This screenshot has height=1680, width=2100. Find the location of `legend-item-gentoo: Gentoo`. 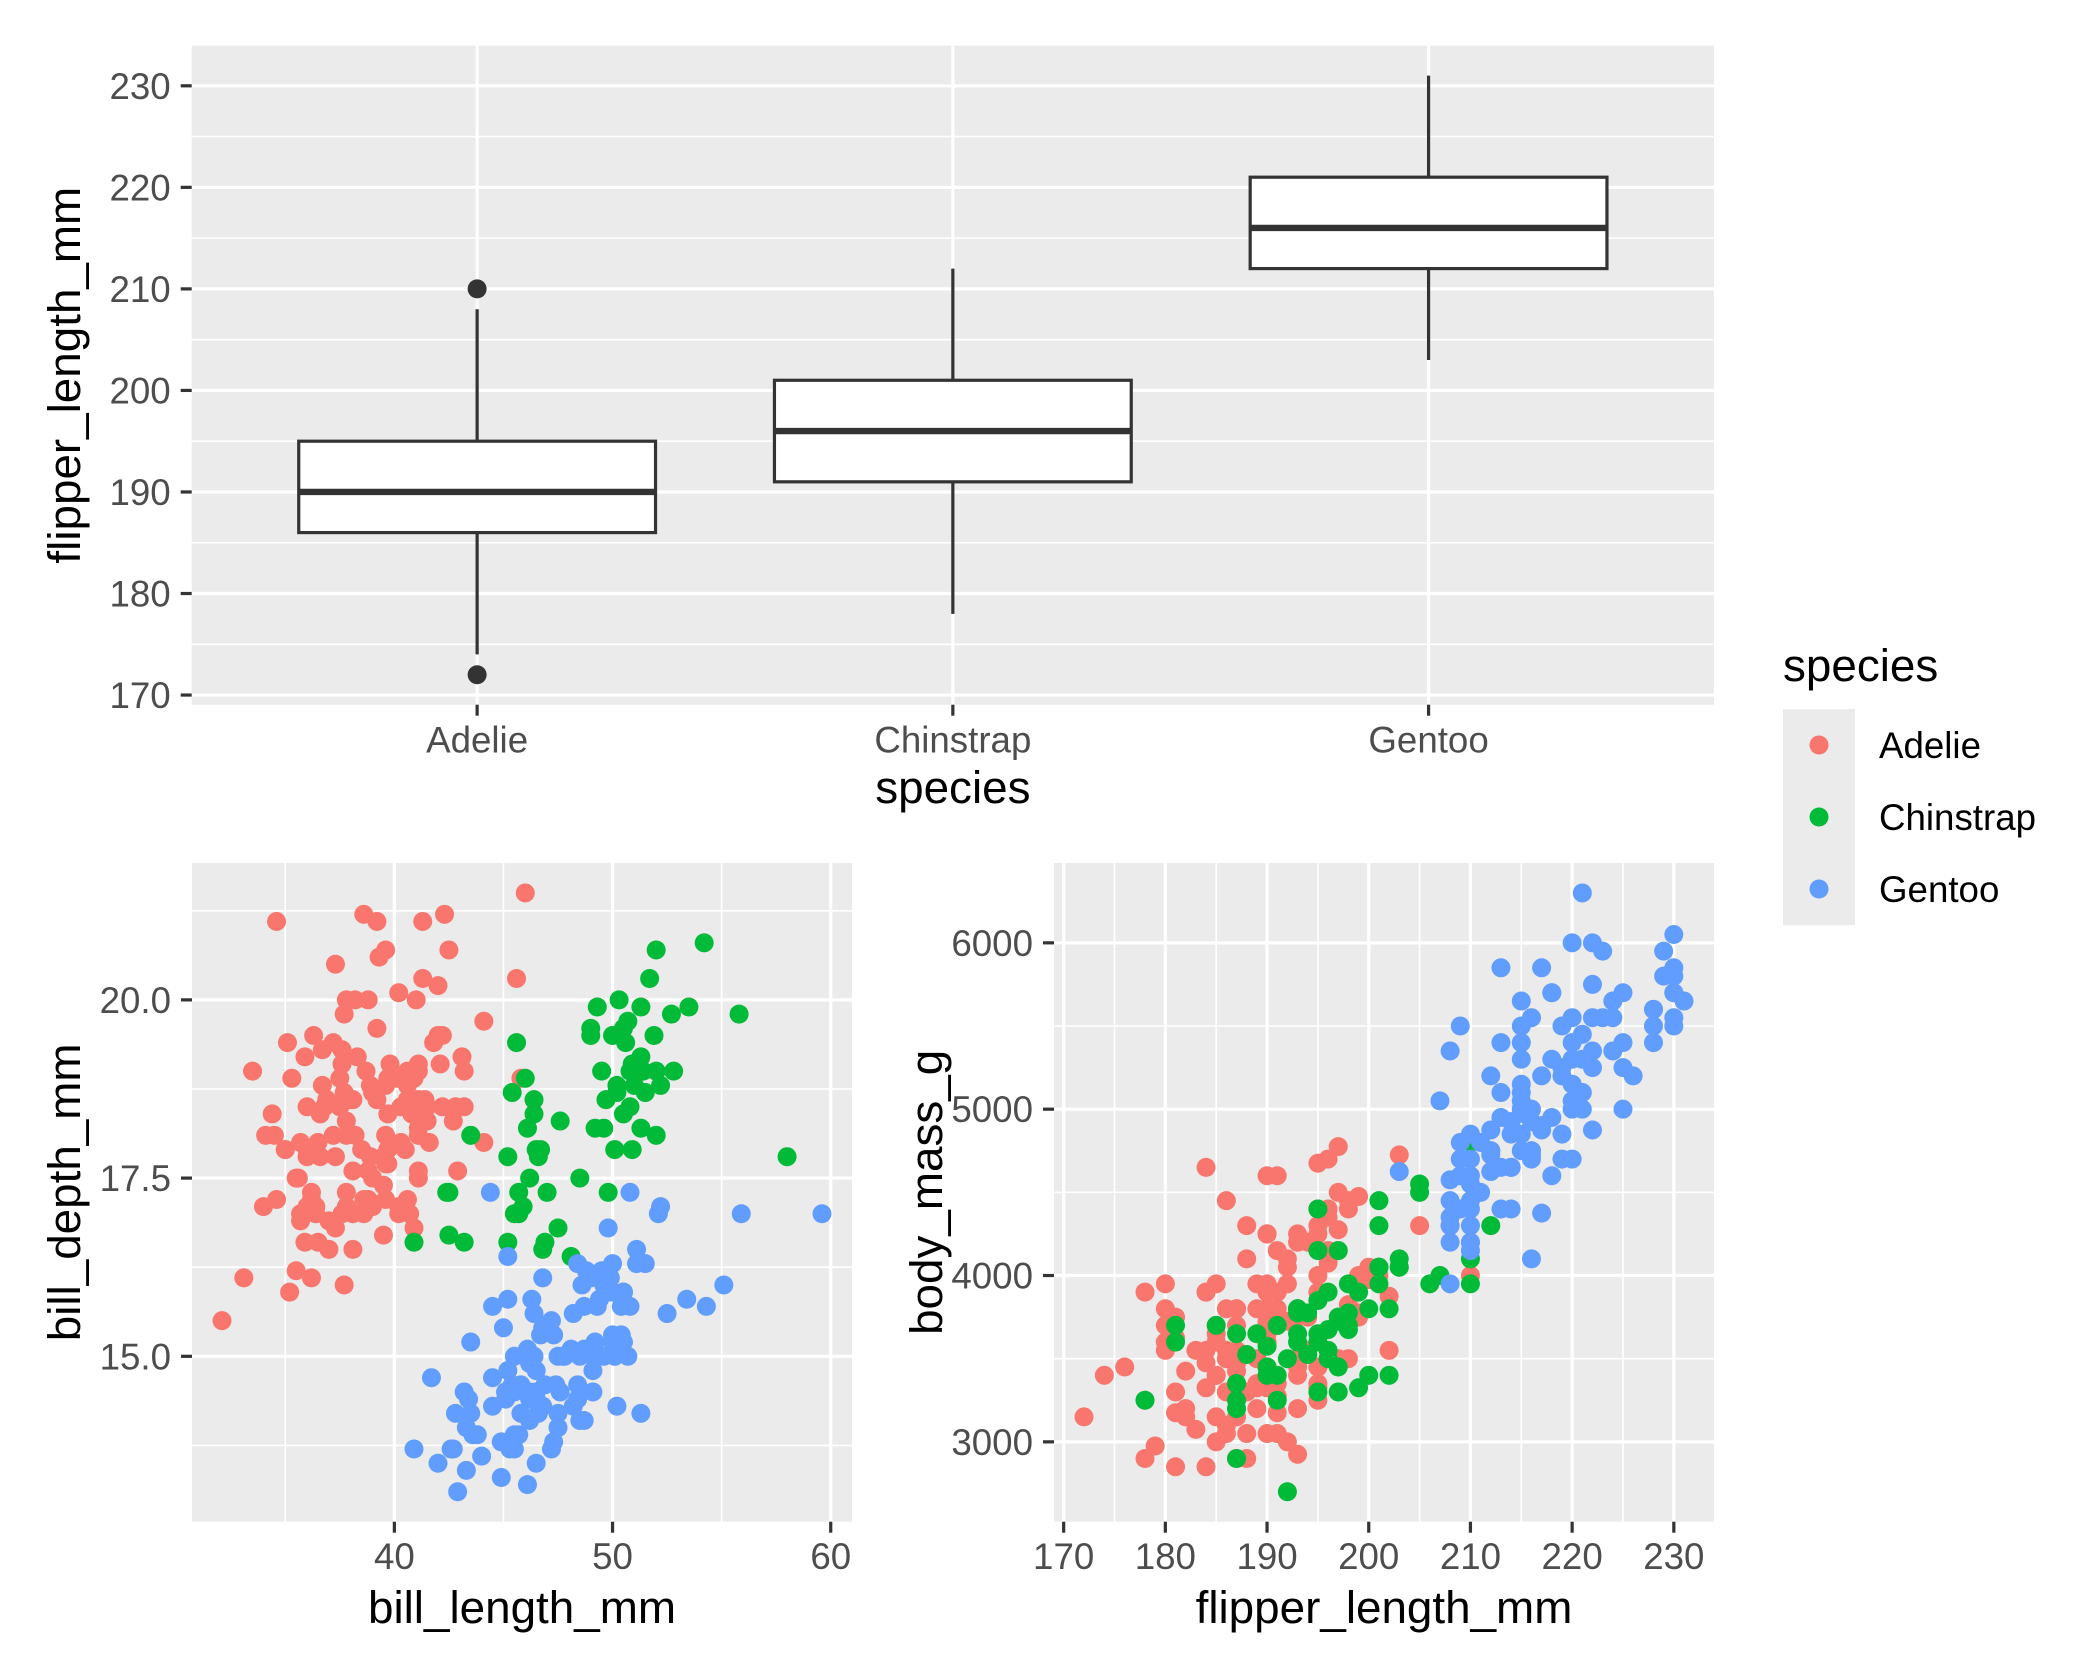

legend-item-gentoo: Gentoo is located at coordinates (1904, 889).